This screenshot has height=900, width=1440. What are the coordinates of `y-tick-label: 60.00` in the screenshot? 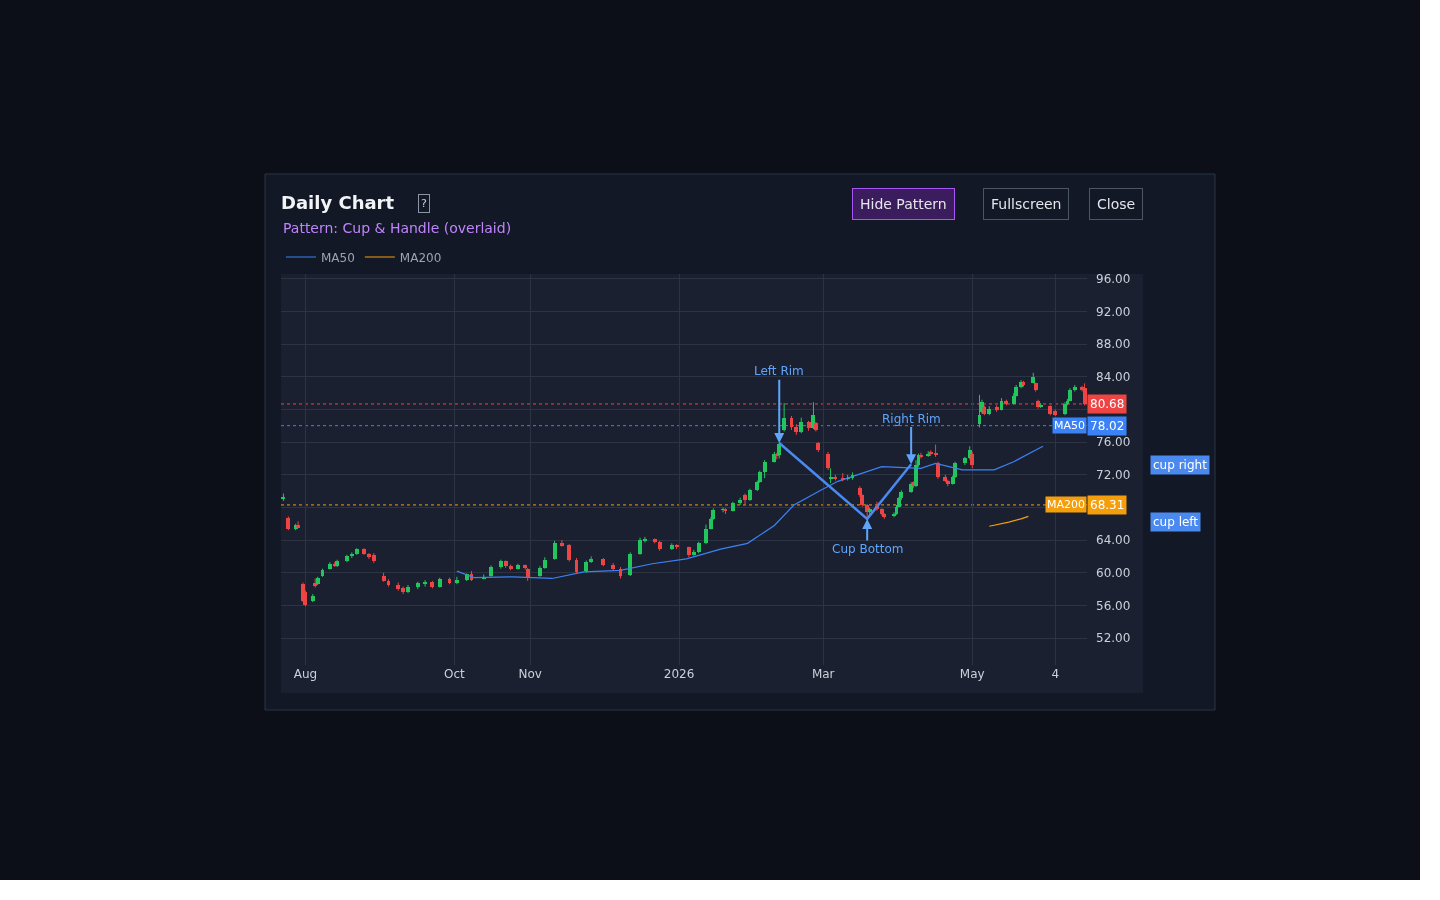 It's located at (1113, 572).